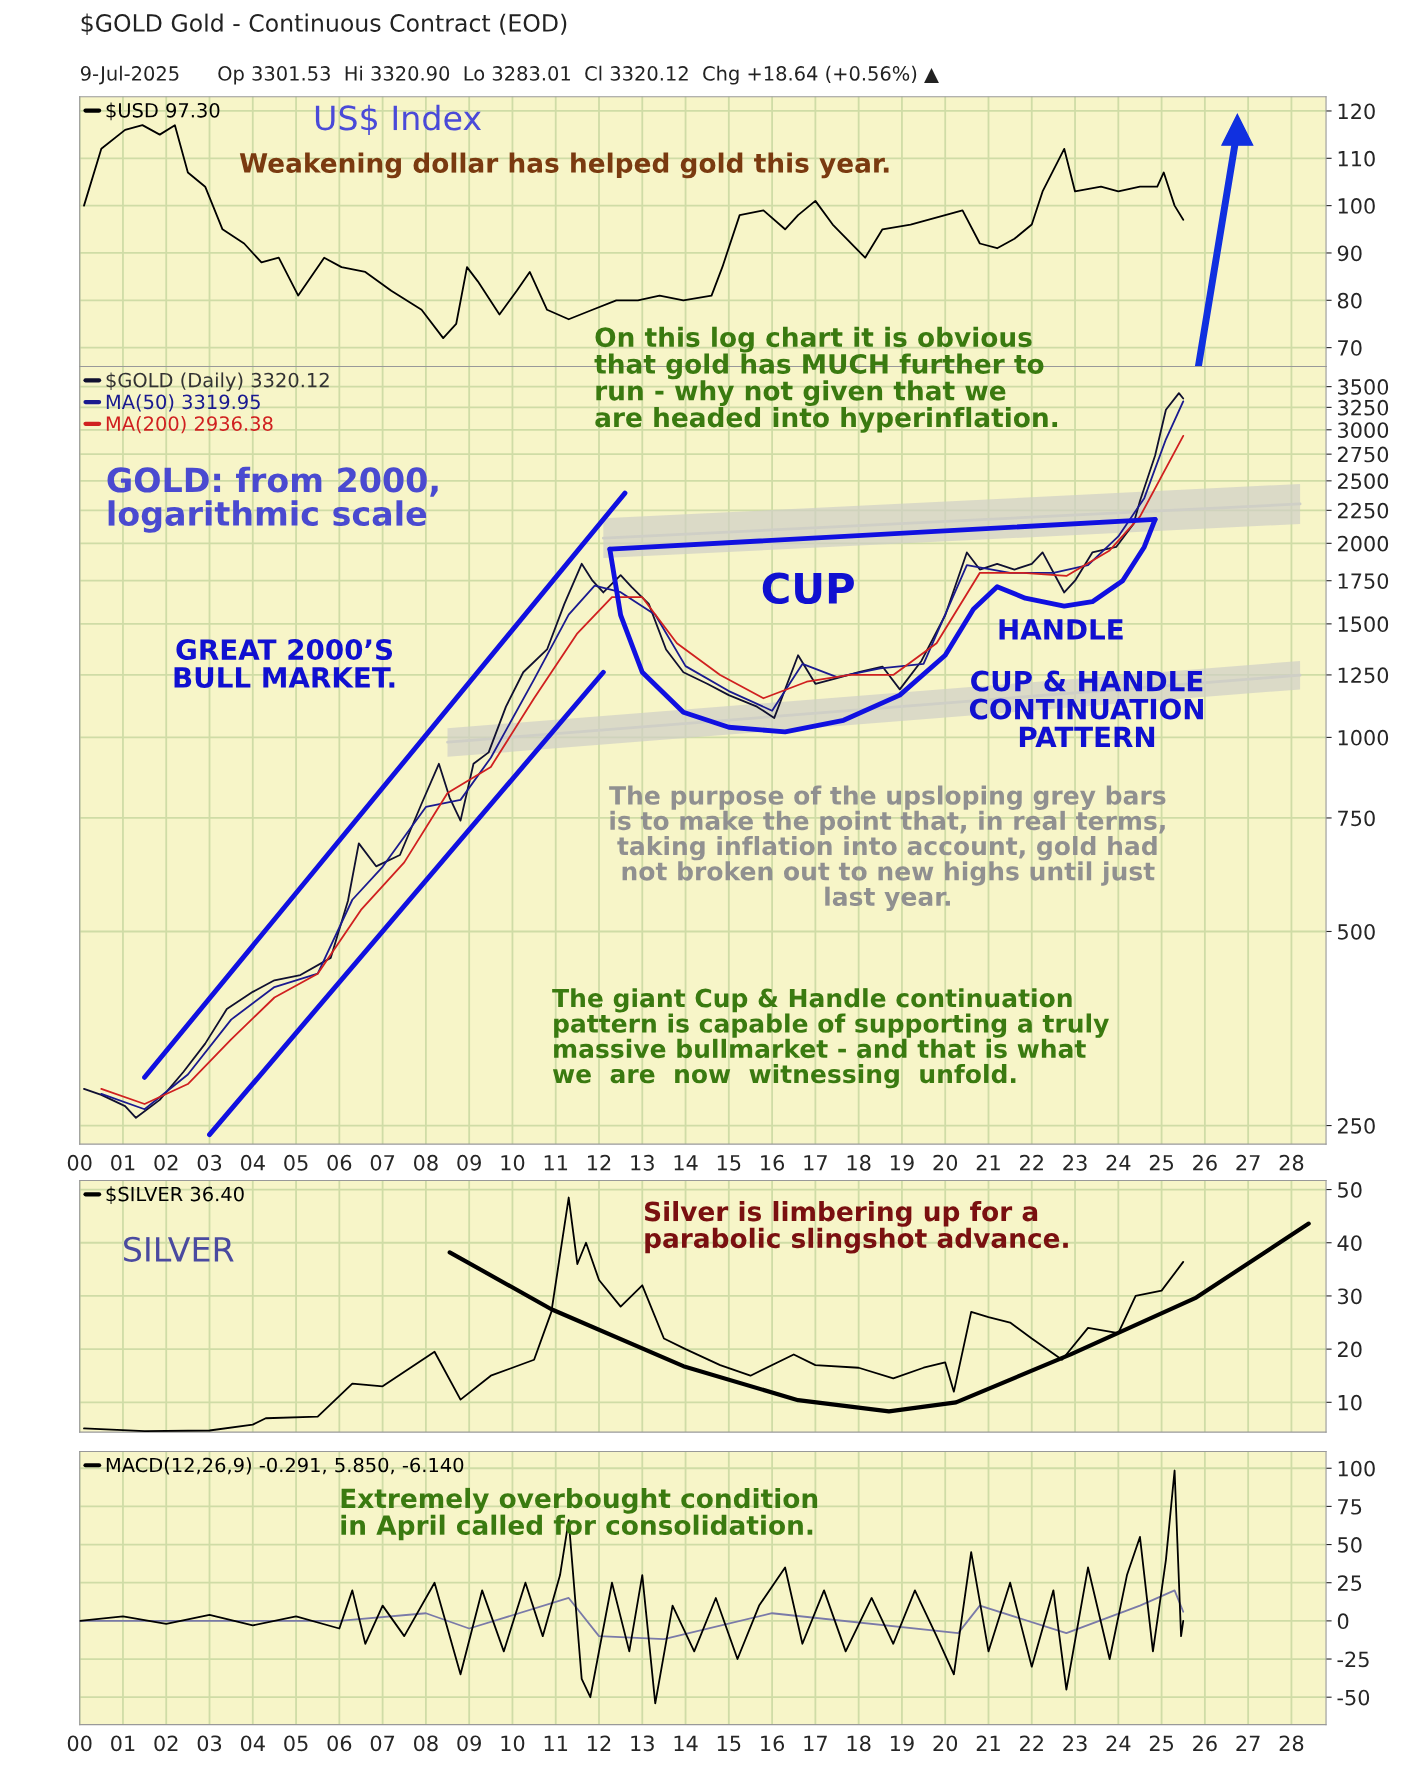 The height and width of the screenshot is (1785, 1408). Describe the element at coordinates (1363, 454) in the screenshot. I see `y-tick-label: 2750` at that location.